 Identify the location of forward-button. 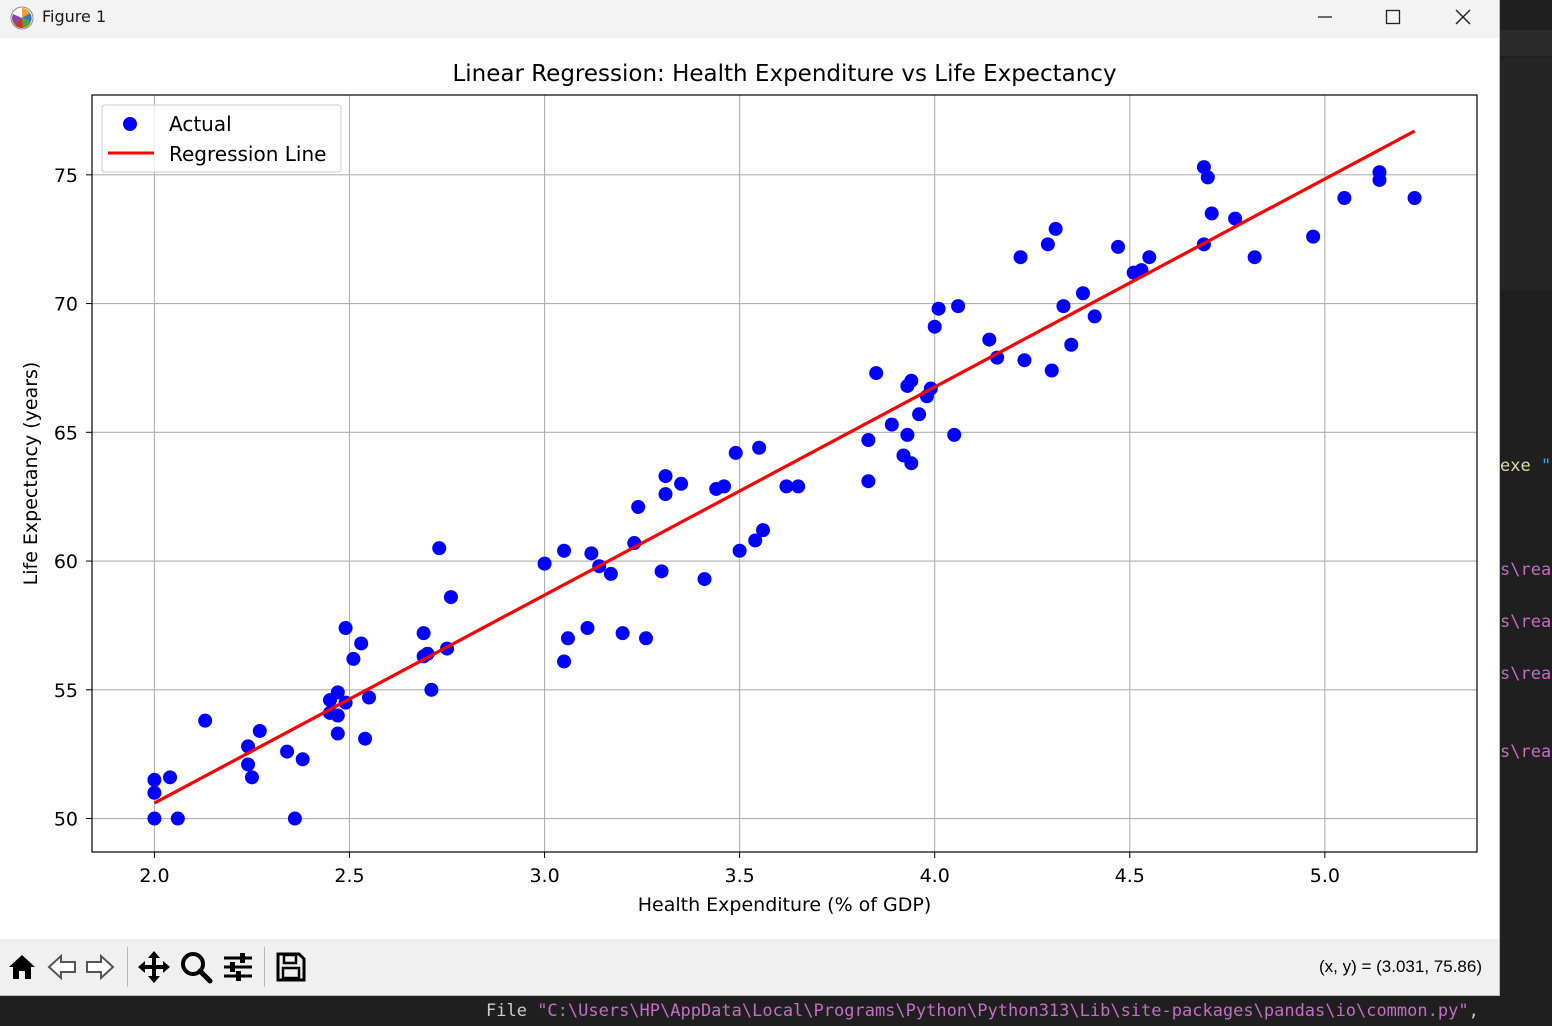
(100, 967).